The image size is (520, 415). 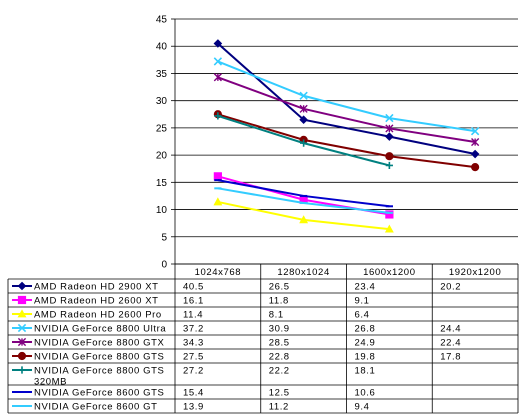 What do you see at coordinates (389, 272) in the screenshot?
I see `x-category-label: 1600x1200` at bounding box center [389, 272].